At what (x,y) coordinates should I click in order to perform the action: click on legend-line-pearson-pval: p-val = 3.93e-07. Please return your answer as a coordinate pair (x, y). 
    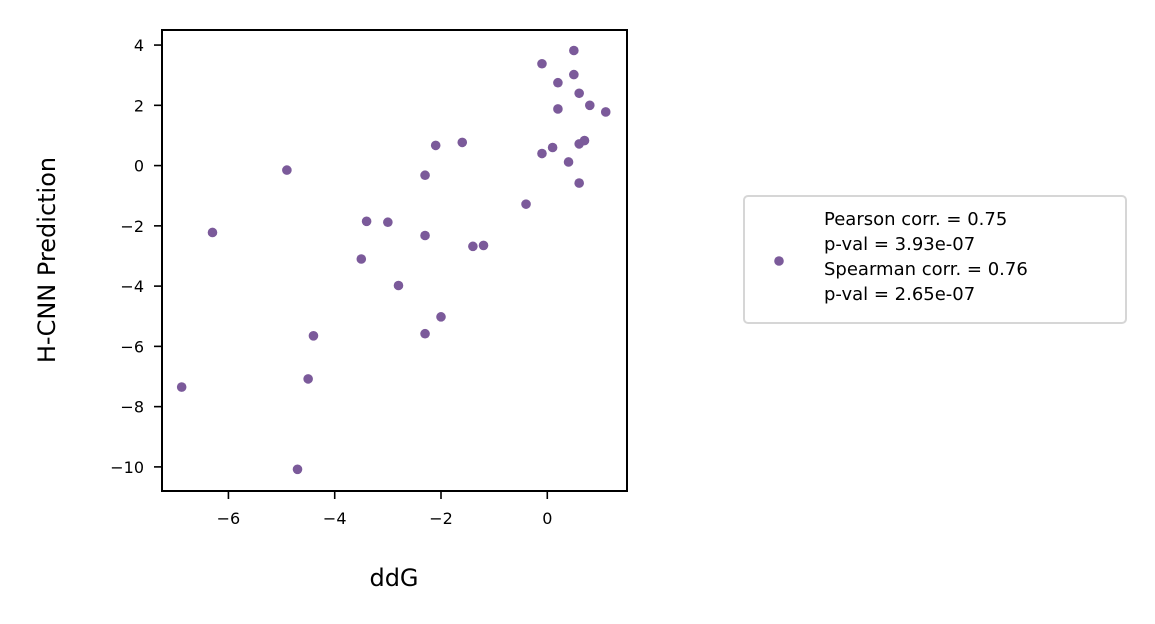
    Looking at the image, I should click on (899, 244).